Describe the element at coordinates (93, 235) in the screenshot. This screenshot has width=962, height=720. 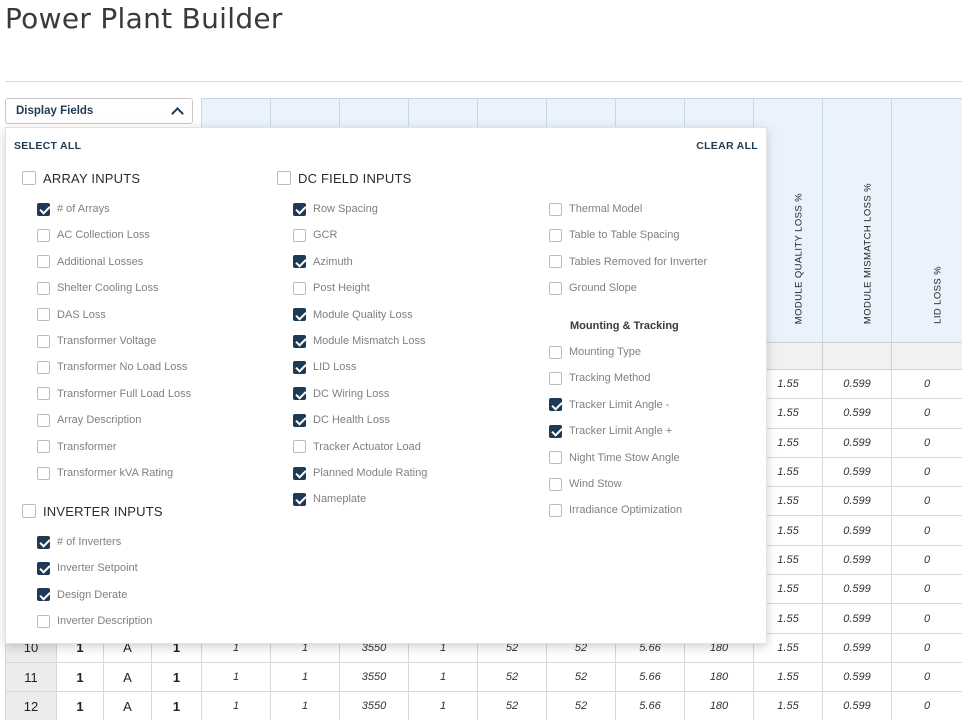
I see `field-ac-collection-loss: AC Collection Loss` at that location.